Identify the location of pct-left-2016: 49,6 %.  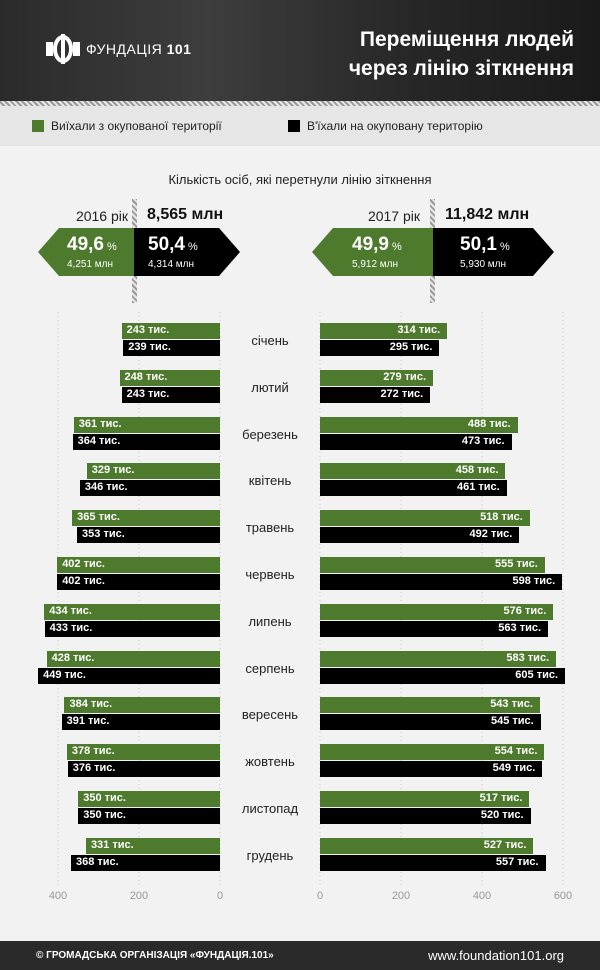
(92, 244).